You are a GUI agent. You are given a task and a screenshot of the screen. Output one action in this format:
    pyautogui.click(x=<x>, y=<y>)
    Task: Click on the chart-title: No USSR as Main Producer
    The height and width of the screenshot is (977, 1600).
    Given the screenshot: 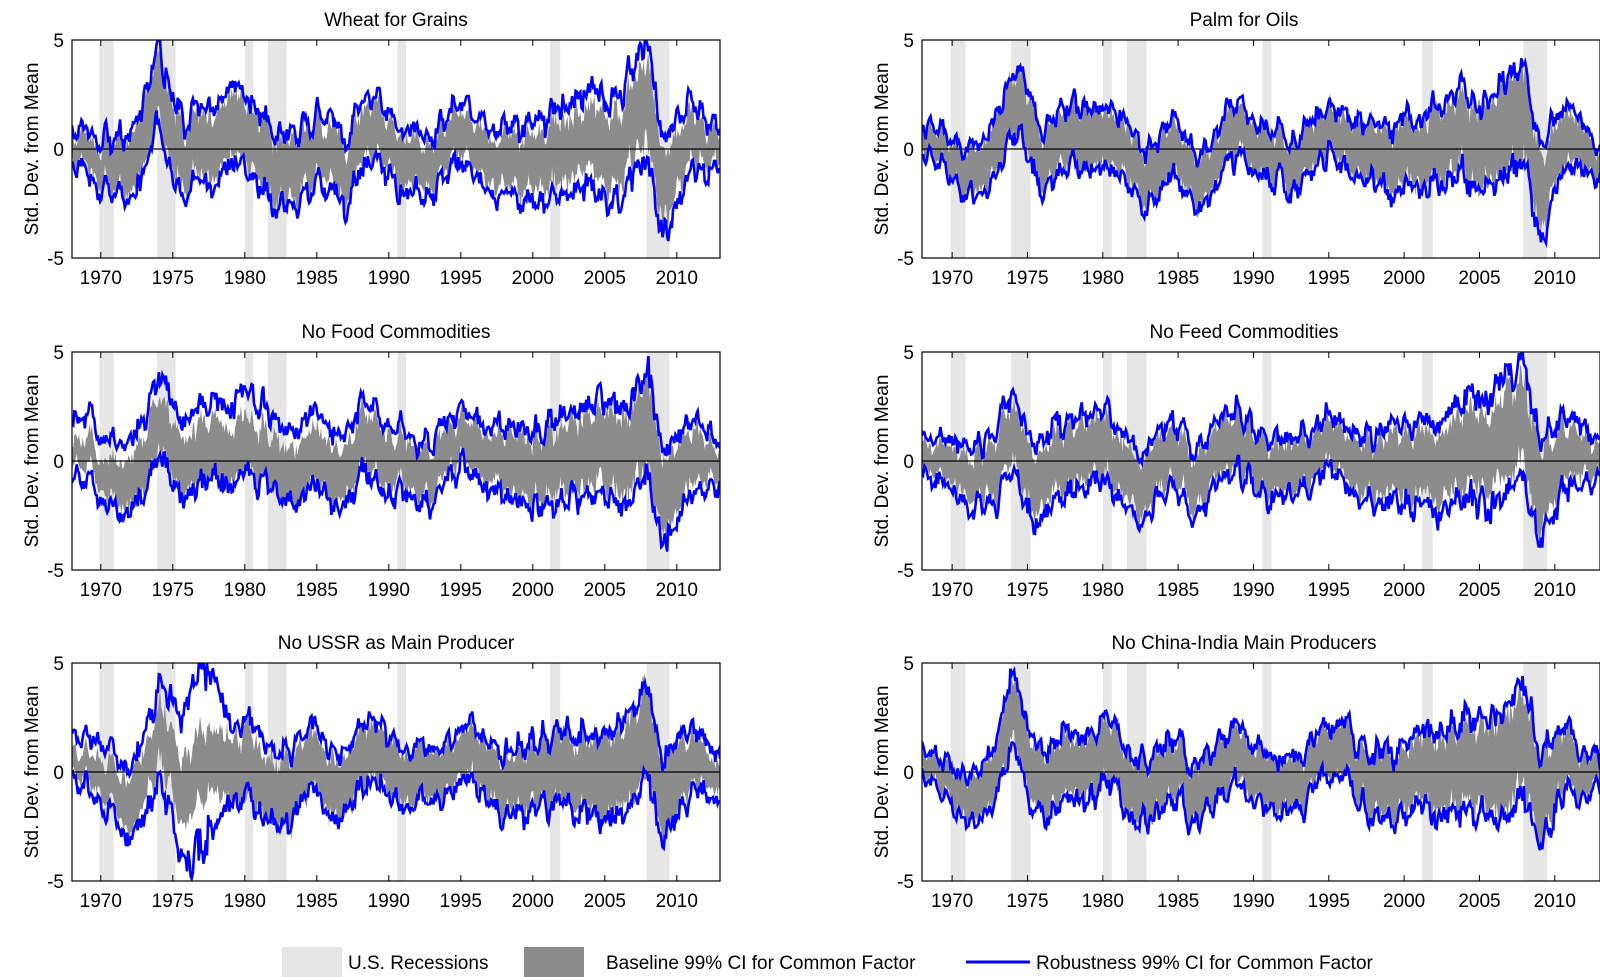 What is the action you would take?
    pyautogui.click(x=396, y=643)
    